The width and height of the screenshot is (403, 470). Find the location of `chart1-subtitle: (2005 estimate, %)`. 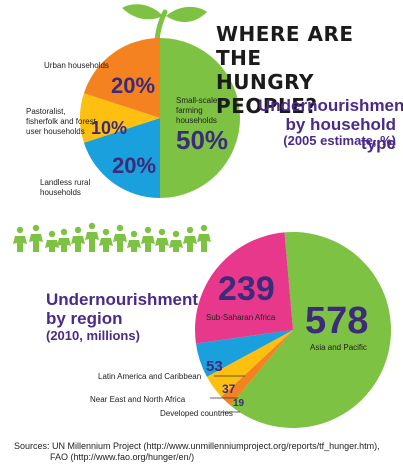

chart1-subtitle: (2005 estimate, %) is located at coordinates (339, 140).